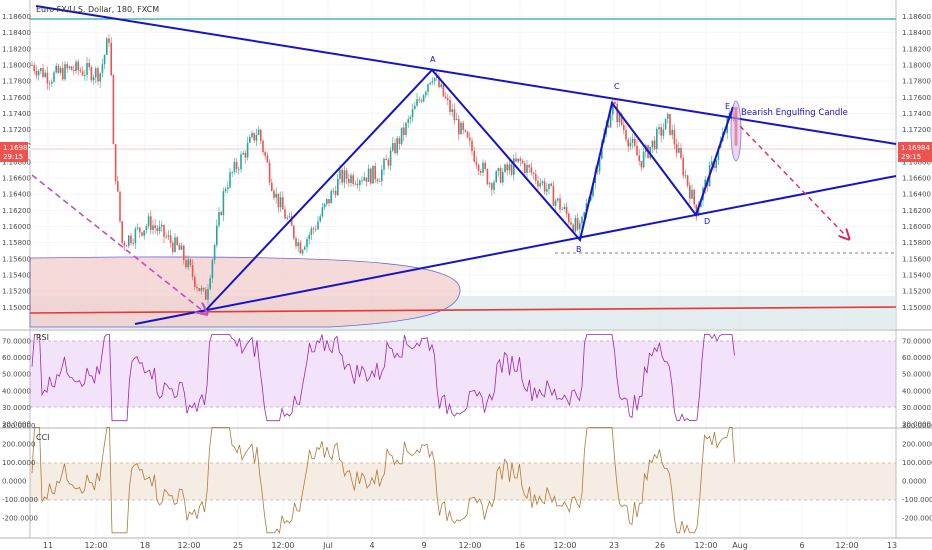 This screenshot has width=932, height=550. What do you see at coordinates (463, 310) in the screenshot?
I see `support-level-line` at bounding box center [463, 310].